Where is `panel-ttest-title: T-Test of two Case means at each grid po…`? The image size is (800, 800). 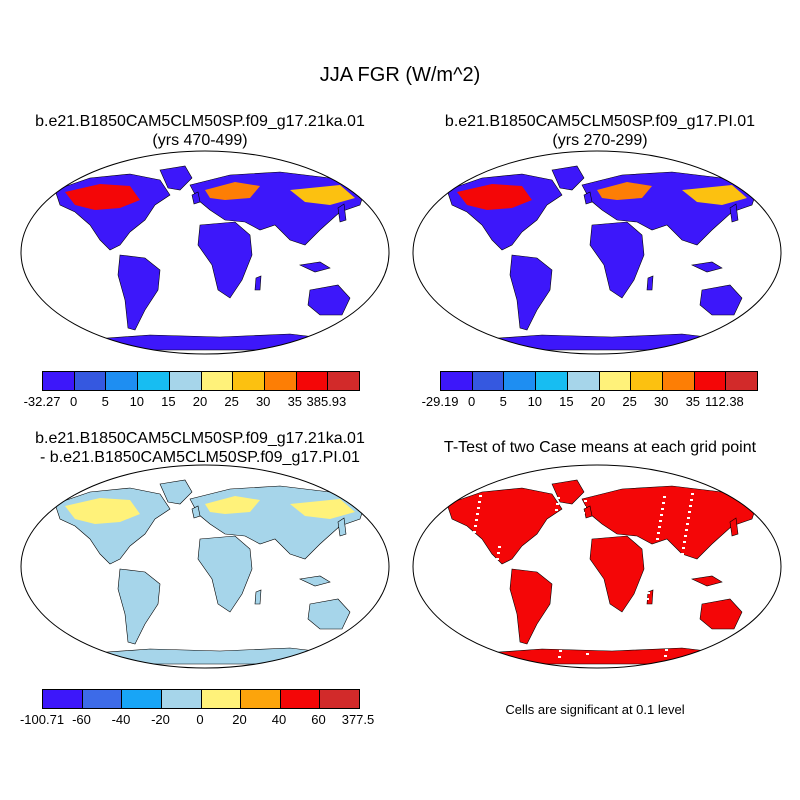
panel-ttest-title: T-Test of two Case means at each grid po… is located at coordinates (600, 447).